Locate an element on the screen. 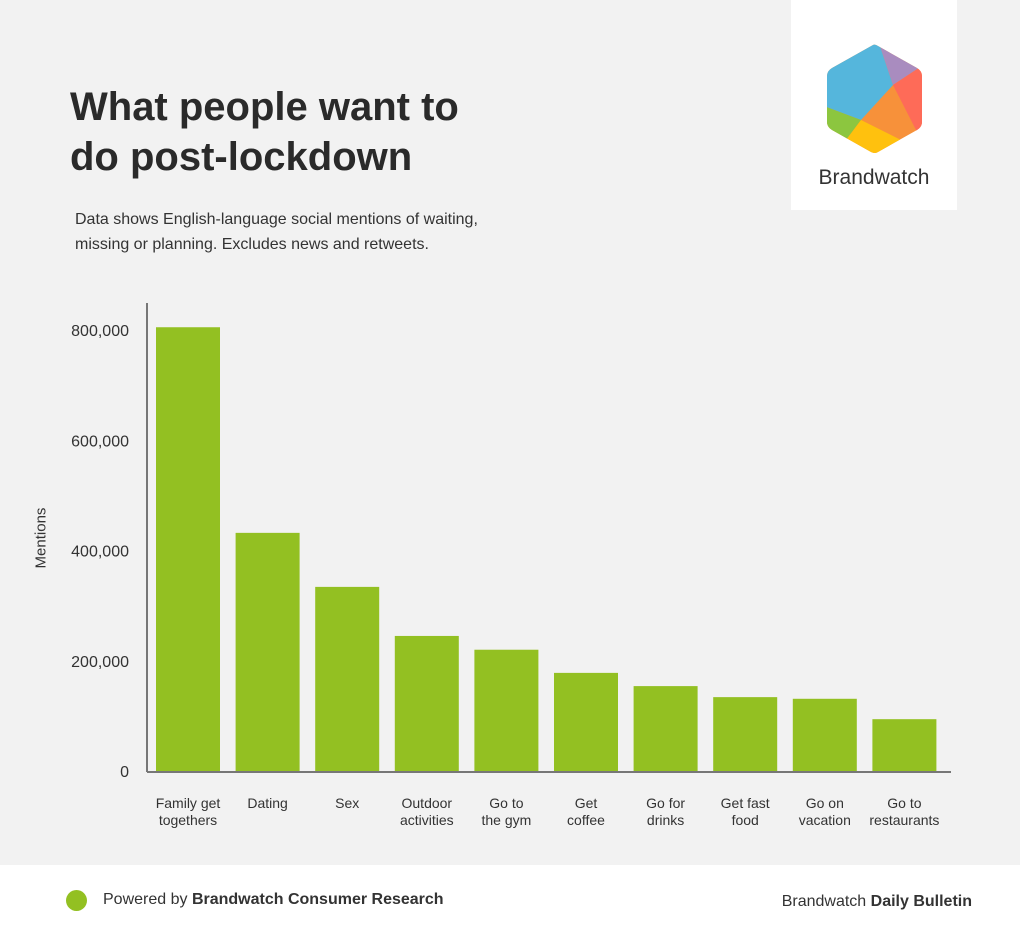 The image size is (1020, 941). x-tick-label: activities is located at coordinates (427, 820).